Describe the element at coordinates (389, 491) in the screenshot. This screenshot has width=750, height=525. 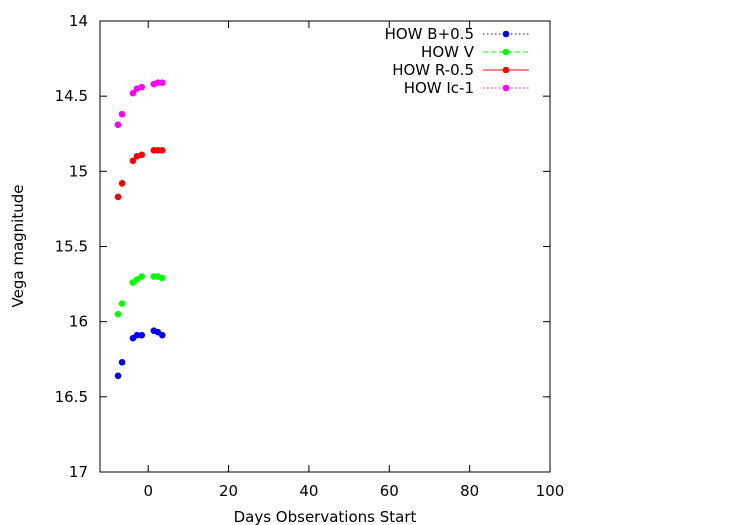
I see `x-tick-label-3: 60` at that location.